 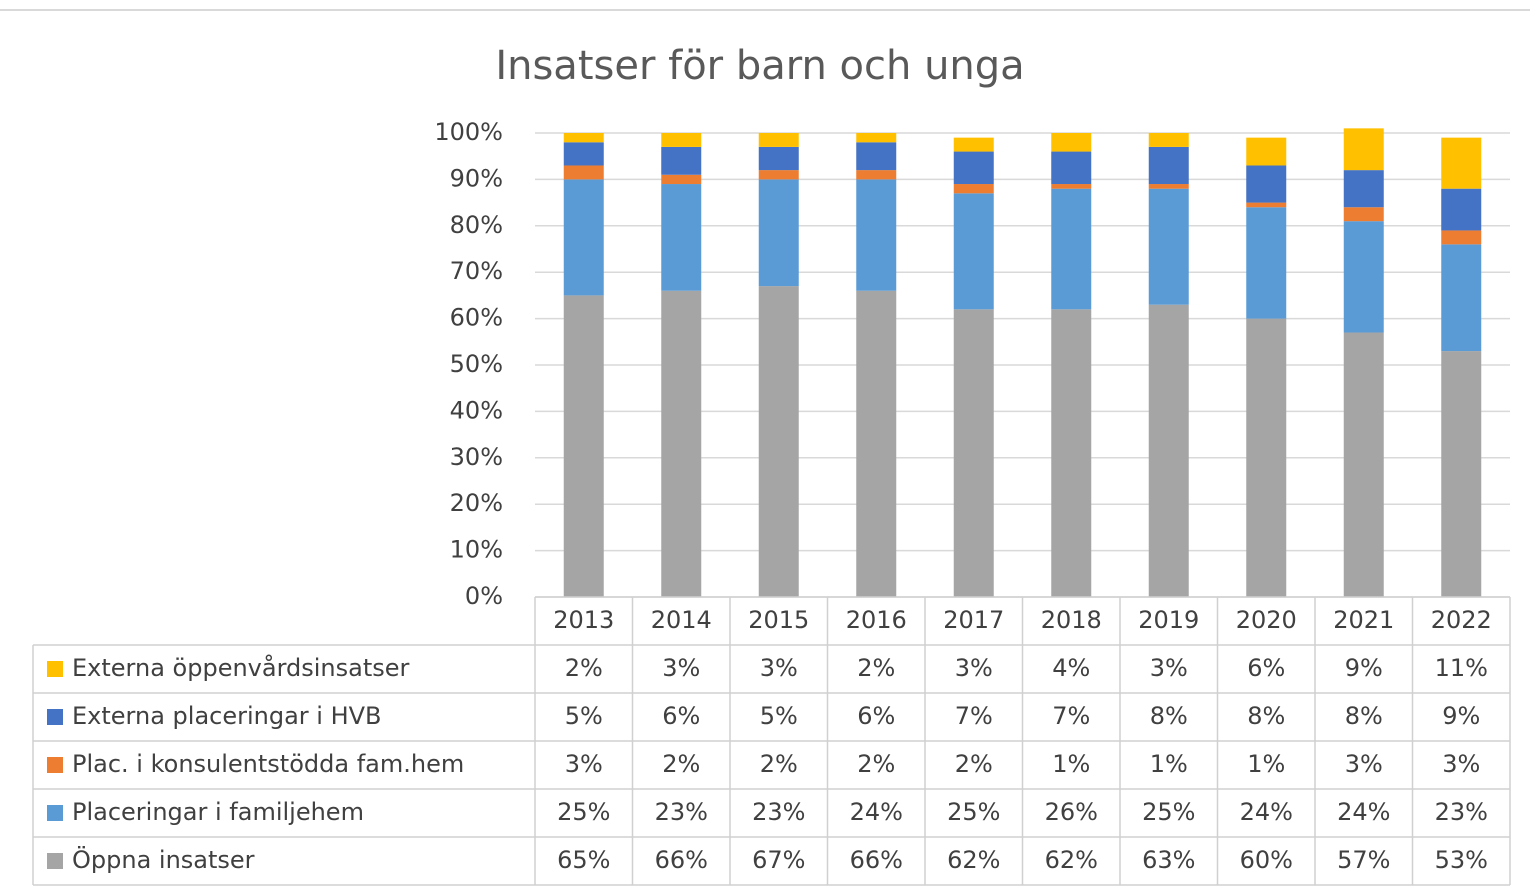 What do you see at coordinates (759, 66) in the screenshot?
I see `chart-title: Insatser för barn och unga` at bounding box center [759, 66].